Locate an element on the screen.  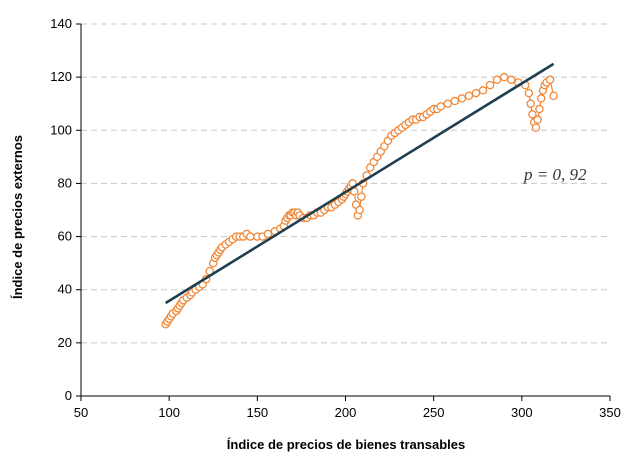
y-tick-label-2: 40 is located at coordinates (65, 289).